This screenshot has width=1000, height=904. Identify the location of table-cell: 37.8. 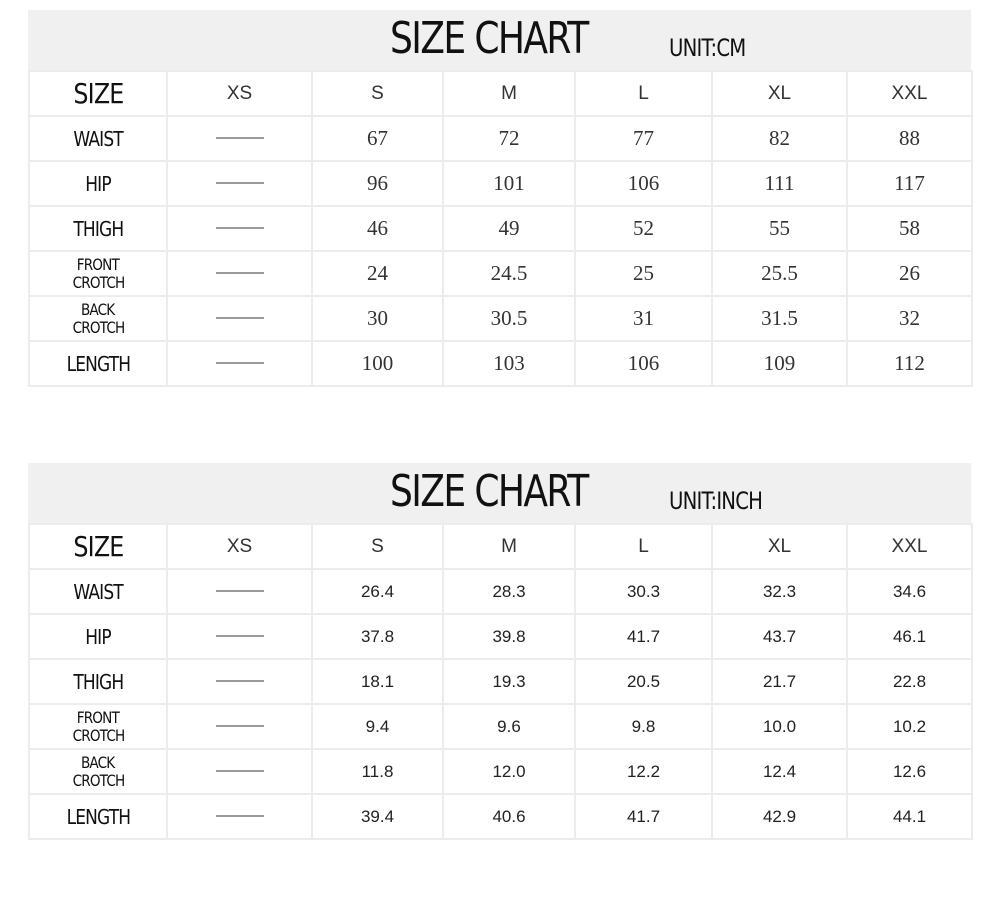
(377, 636).